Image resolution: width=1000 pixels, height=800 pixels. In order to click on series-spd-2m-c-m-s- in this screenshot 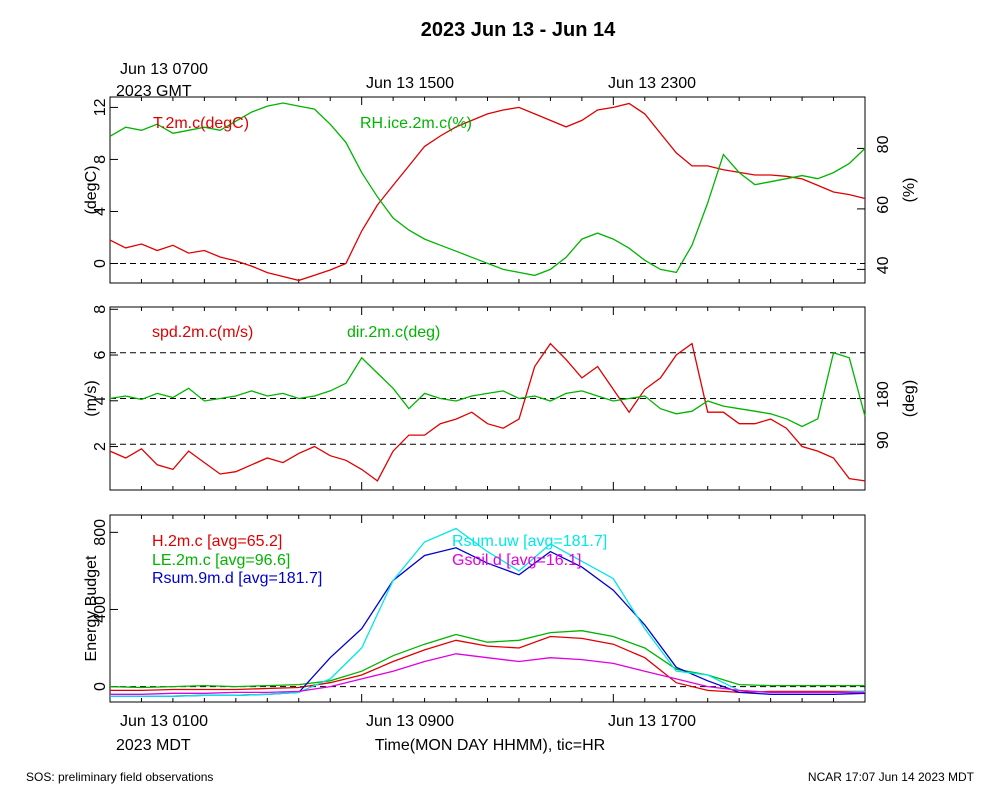, I will do `click(487, 412)`.